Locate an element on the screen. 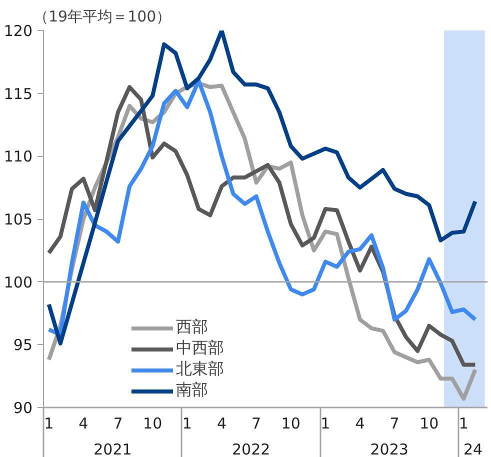 The image size is (491, 457). legend-label: 中西部 is located at coordinates (200, 348).